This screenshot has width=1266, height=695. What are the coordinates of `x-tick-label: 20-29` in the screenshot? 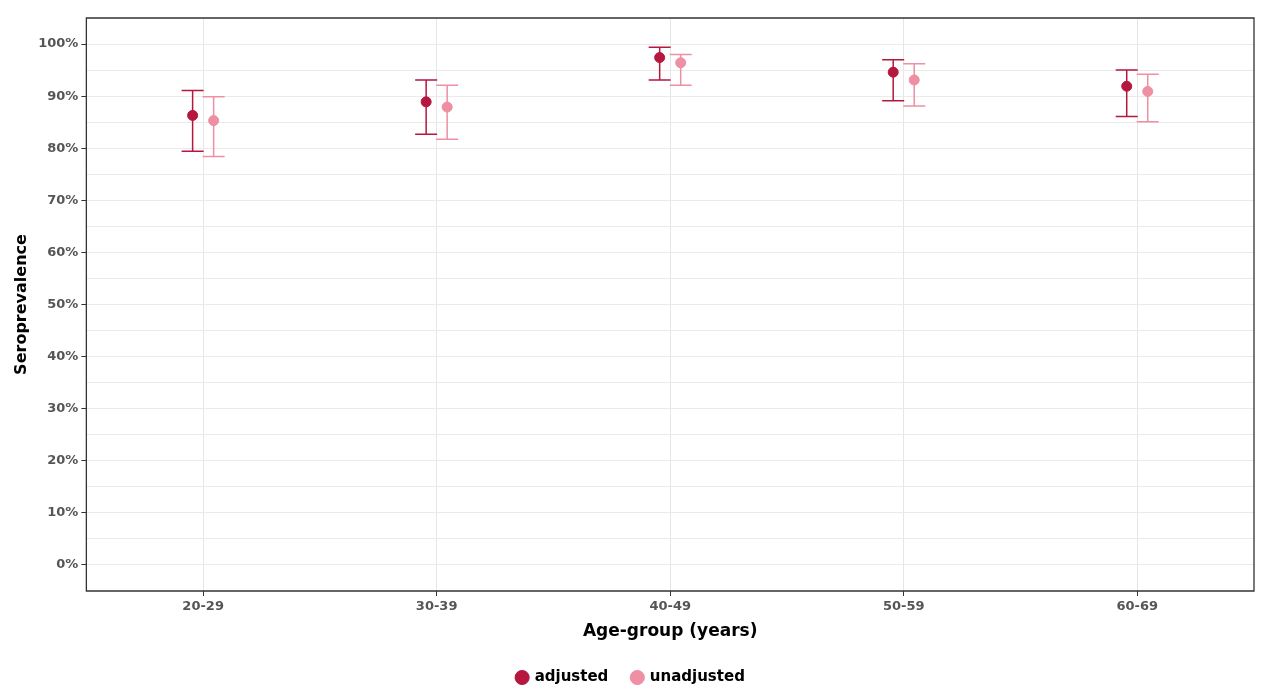 It's located at (203, 606).